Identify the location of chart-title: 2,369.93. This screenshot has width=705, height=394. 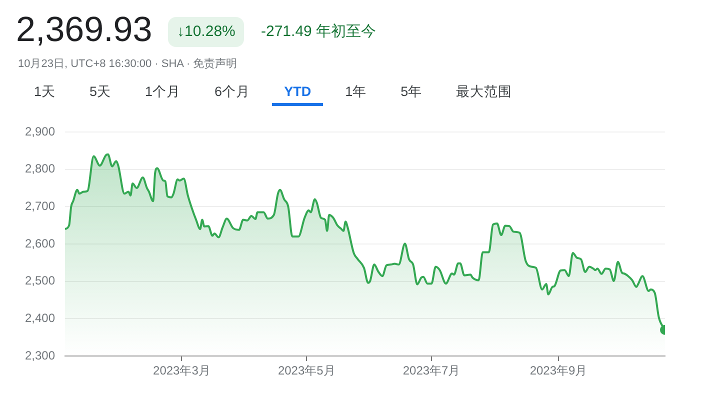
(84, 30).